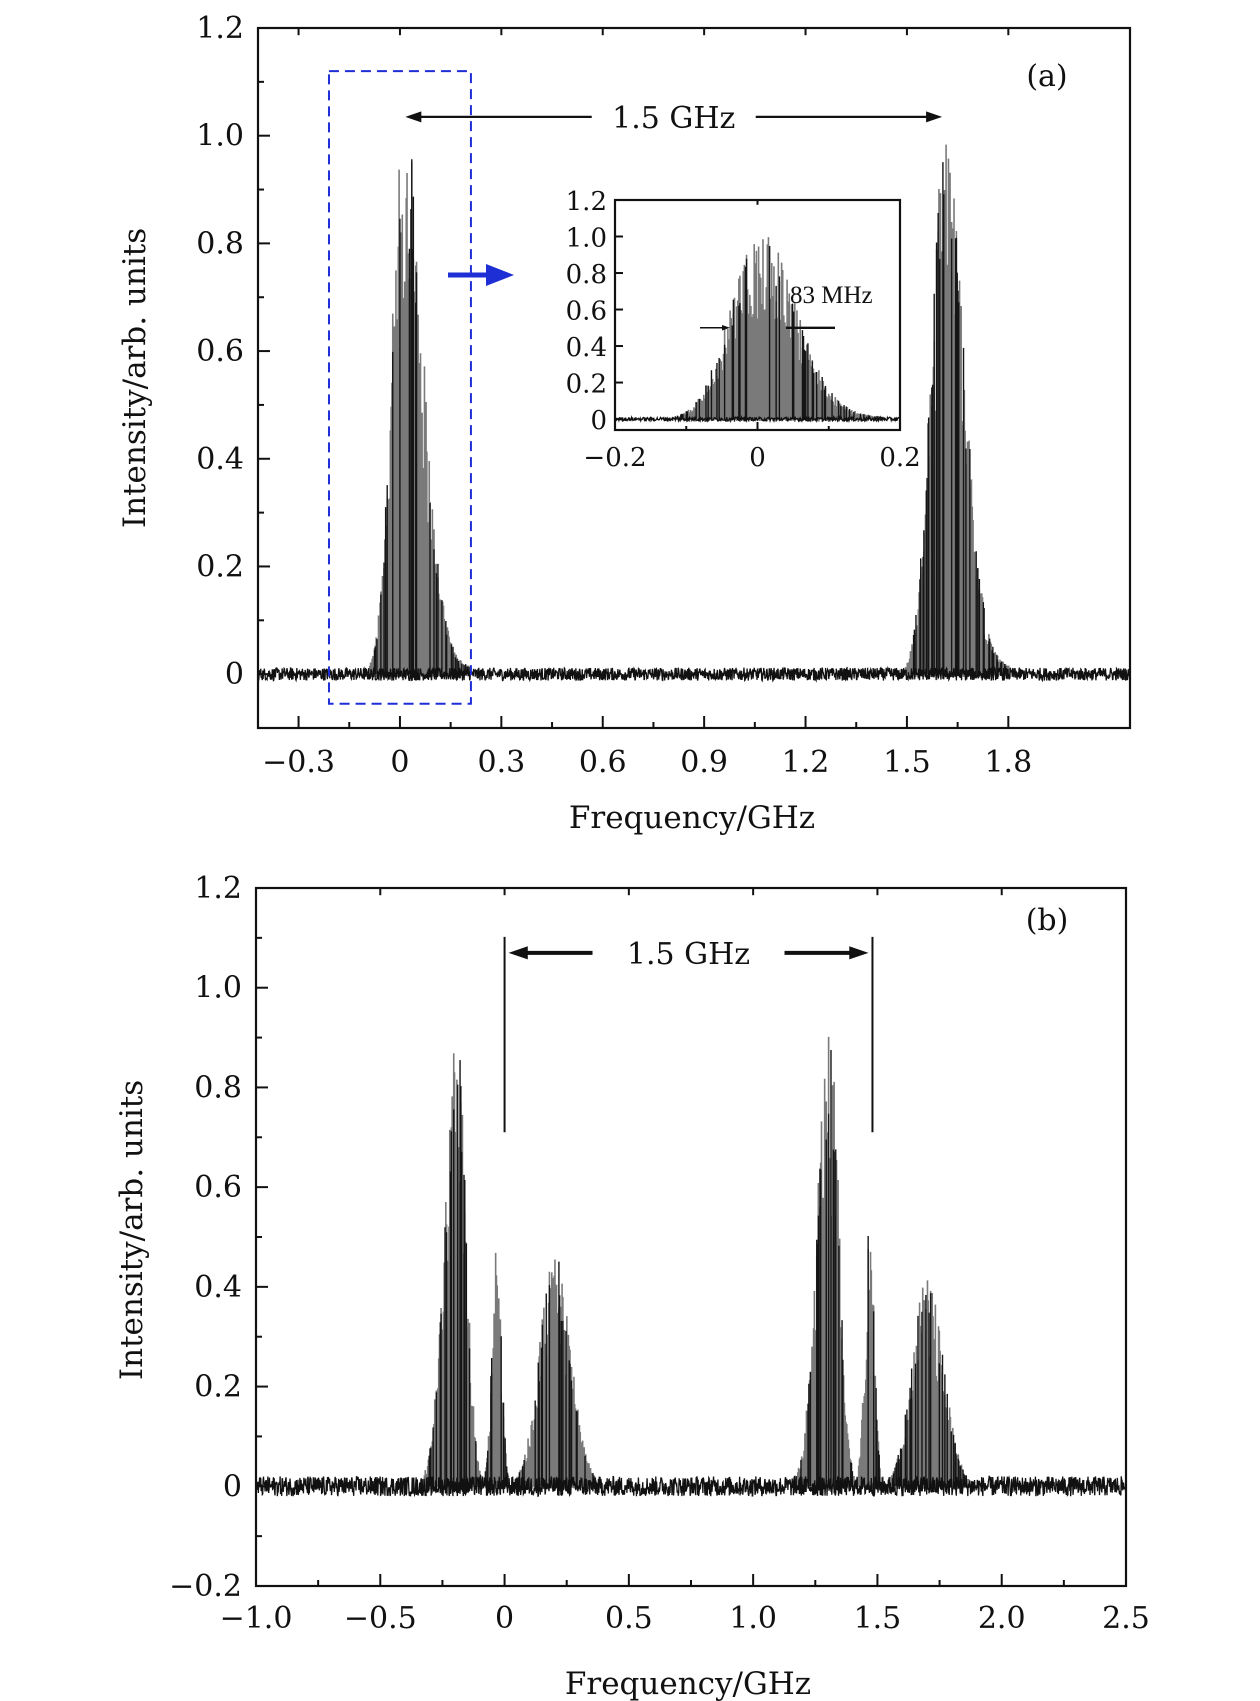  What do you see at coordinates (501, 762) in the screenshot?
I see `x-tick-label: 0.3` at bounding box center [501, 762].